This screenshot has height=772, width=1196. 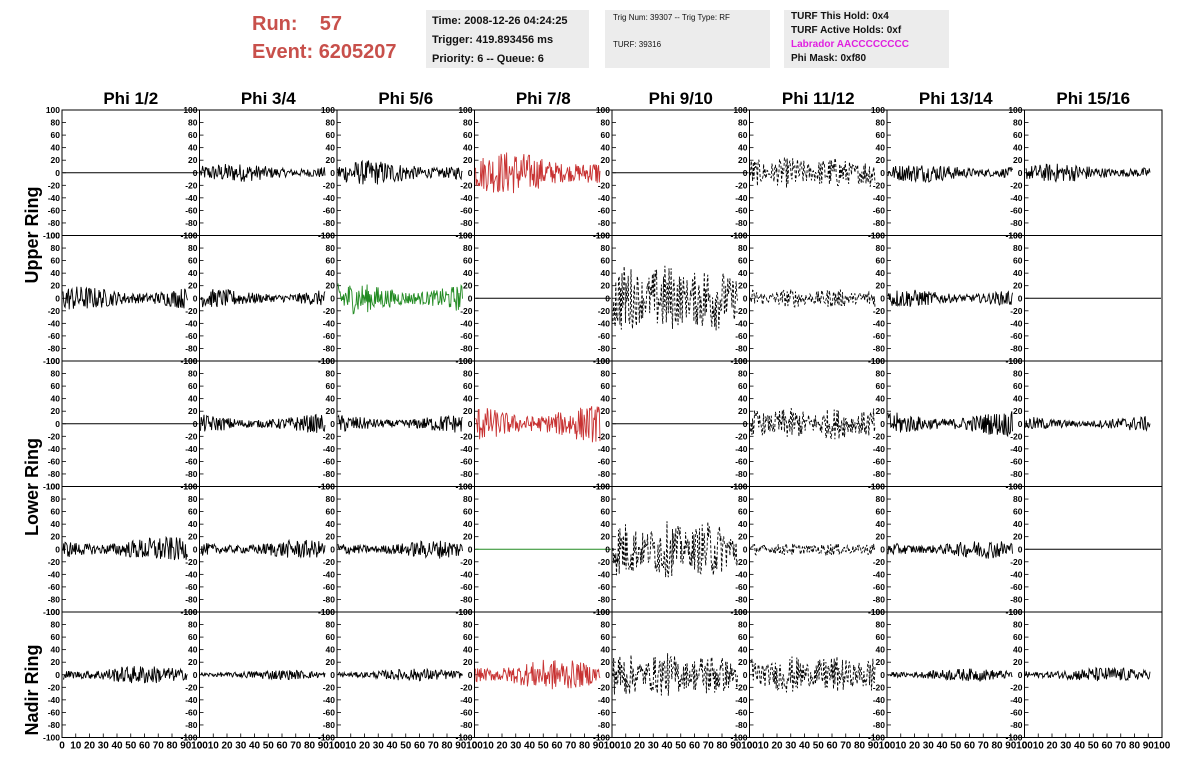 I want to click on phi-mask-text: Phi Mask: 0xf80, so click(x=829, y=58).